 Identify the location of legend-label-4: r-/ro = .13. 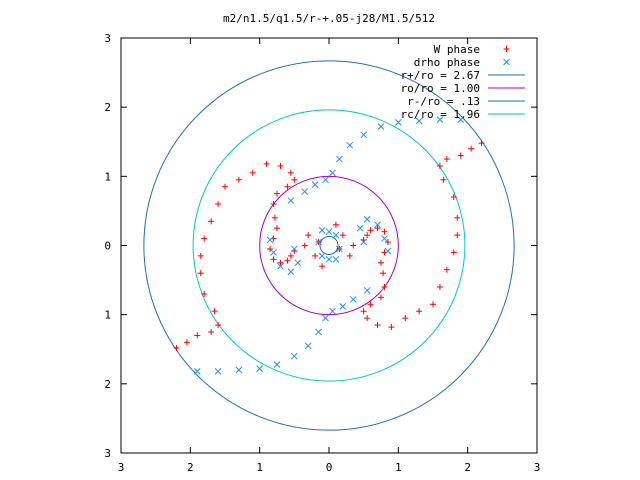
(443, 101).